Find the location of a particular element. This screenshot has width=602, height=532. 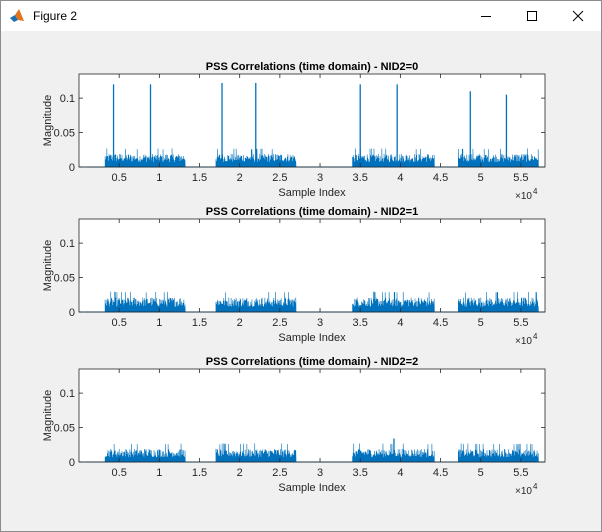

plot-title: PSS Correlations (time domain) - NID2=2 is located at coordinates (312, 362).